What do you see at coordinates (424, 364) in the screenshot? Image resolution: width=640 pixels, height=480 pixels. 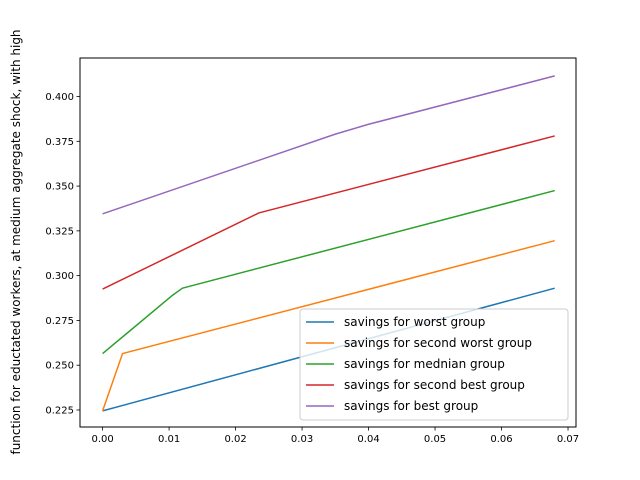 I see `legend-label: savings for mednian group` at bounding box center [424, 364].